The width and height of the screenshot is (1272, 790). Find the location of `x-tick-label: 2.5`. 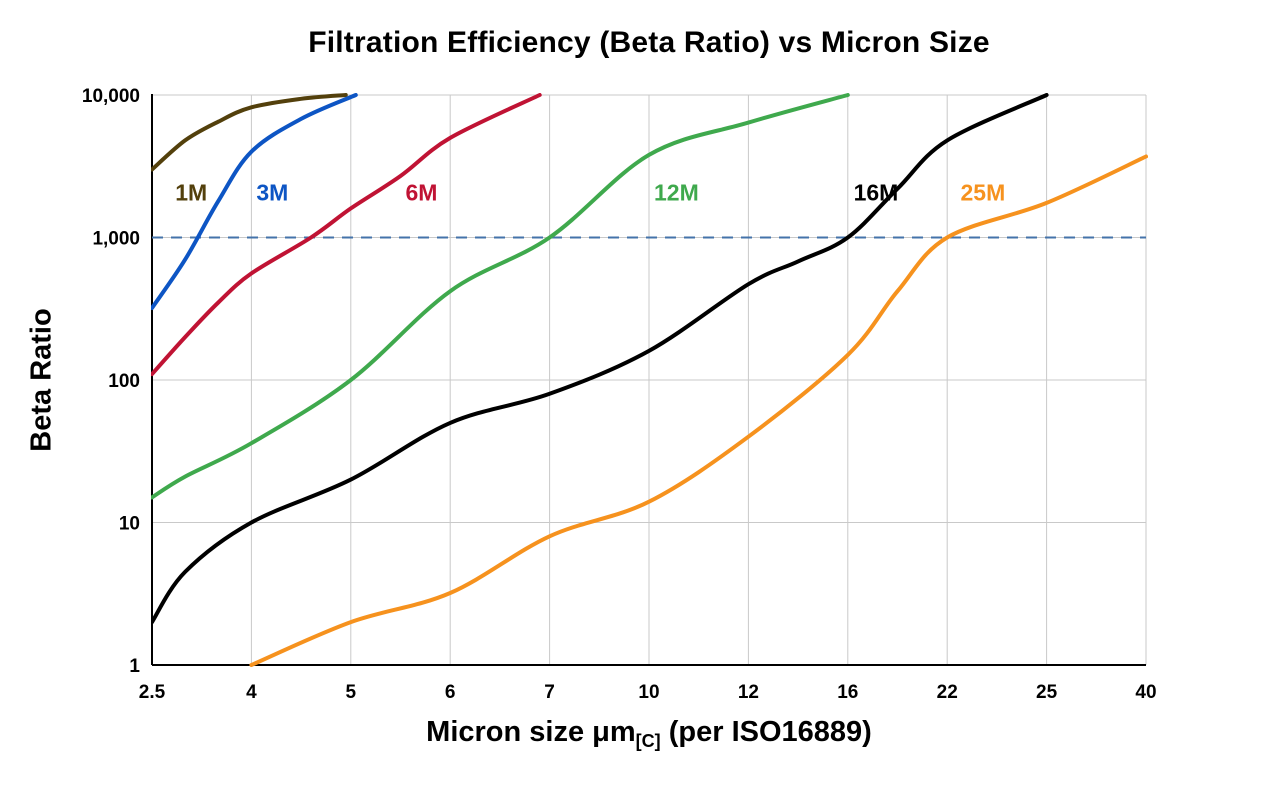

x-tick-label: 2.5 is located at coordinates (152, 692).